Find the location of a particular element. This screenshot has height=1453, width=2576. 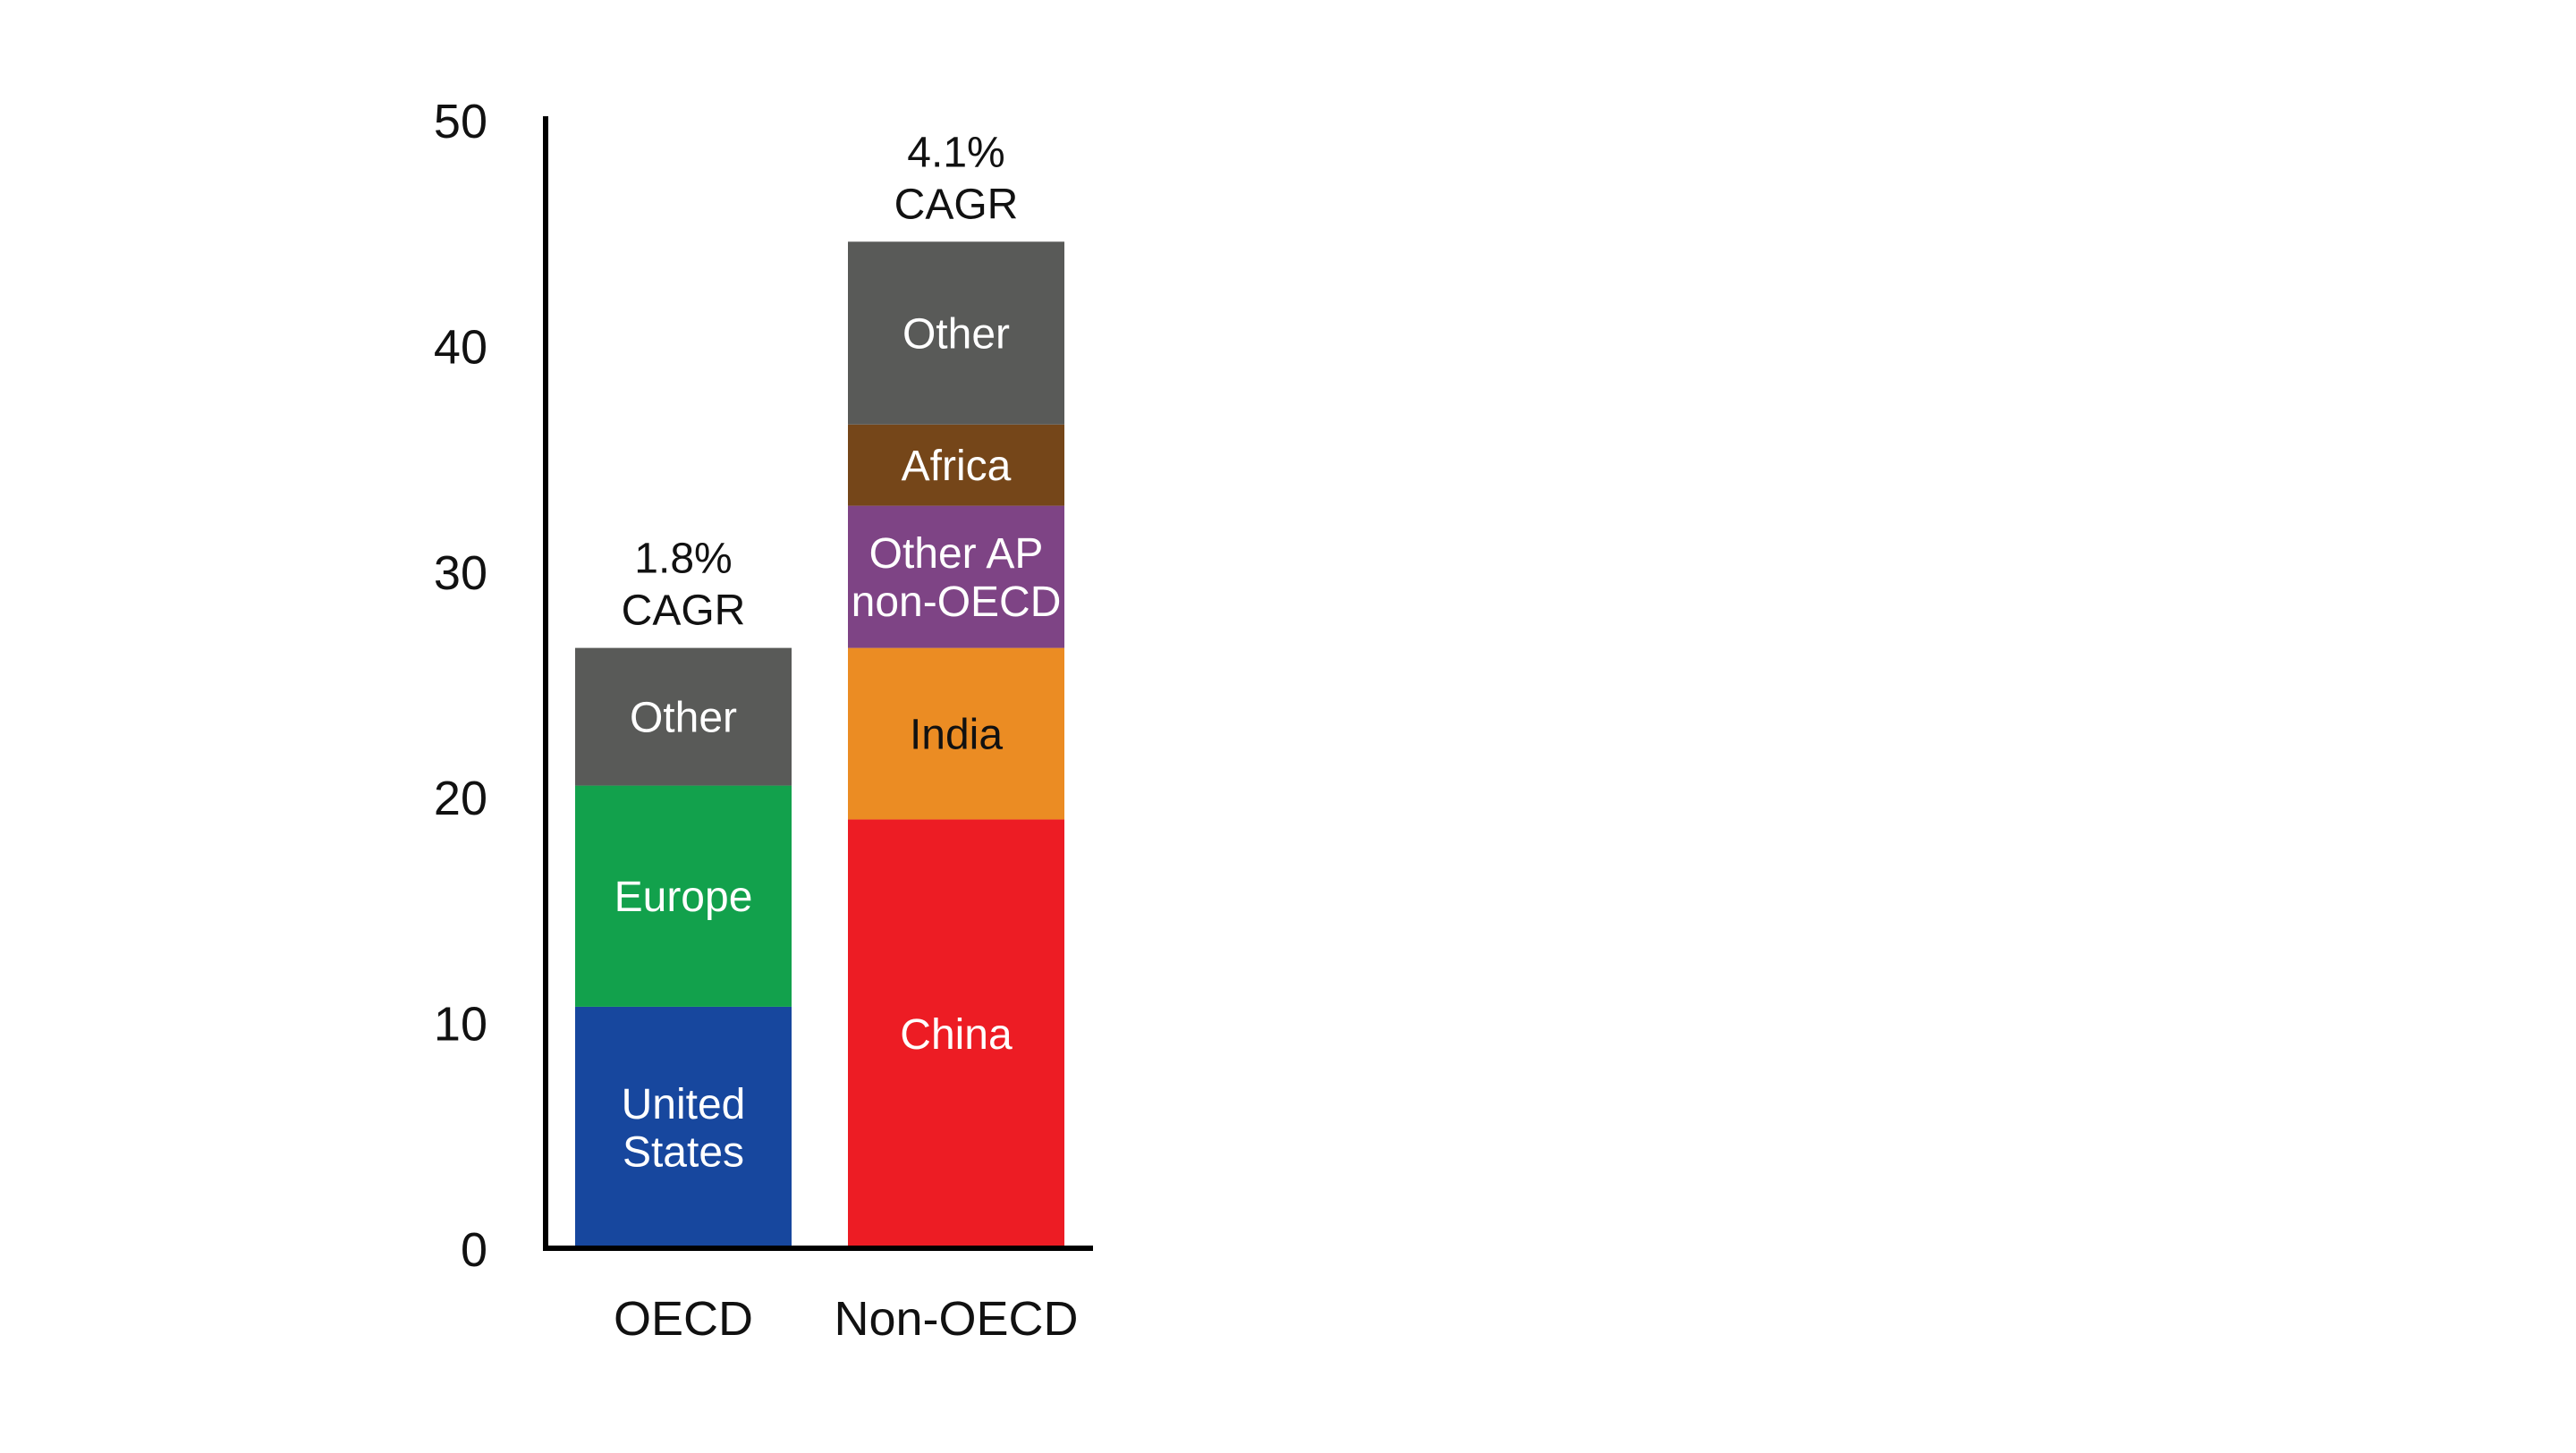

segment-label: Europe is located at coordinates (683, 897).